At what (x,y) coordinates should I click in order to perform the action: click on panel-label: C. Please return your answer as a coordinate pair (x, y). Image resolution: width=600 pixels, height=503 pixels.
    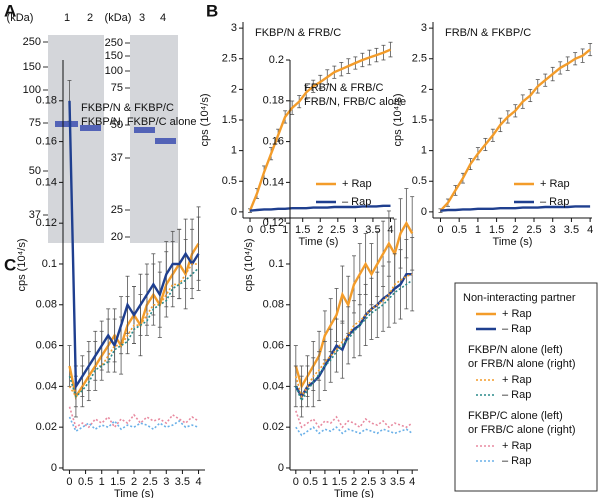
    Looking at the image, I should click on (10, 264).